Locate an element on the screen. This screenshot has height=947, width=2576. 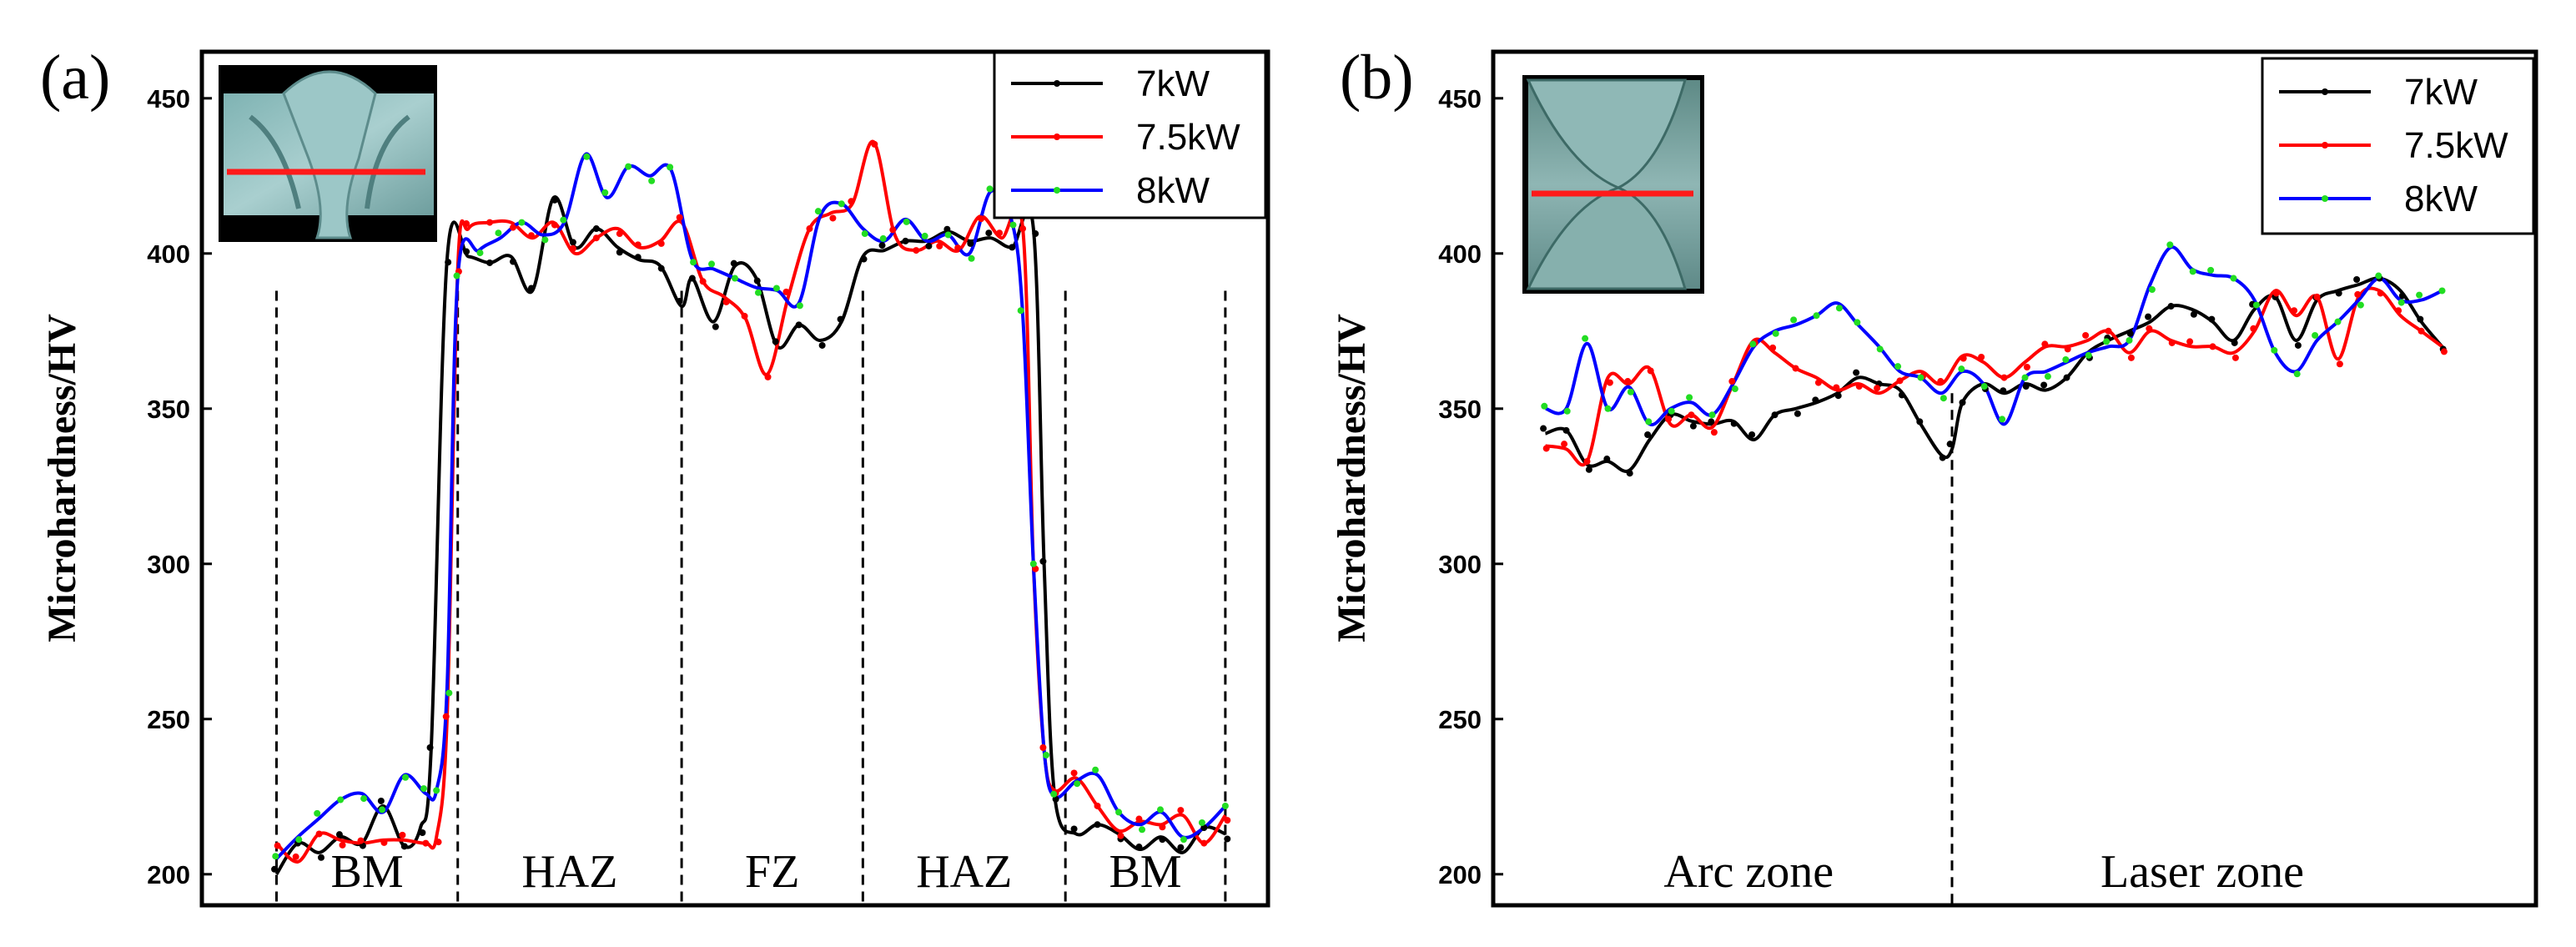
inset-micrograph-a is located at coordinates (328, 153).